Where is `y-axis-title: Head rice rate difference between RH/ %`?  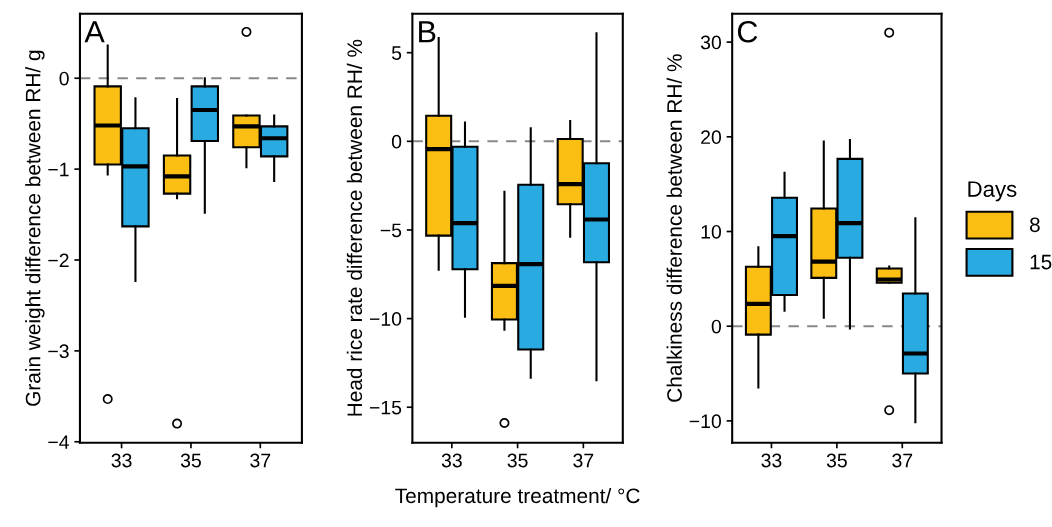 y-axis-title: Head rice rate difference between RH/ % is located at coordinates (354, 227).